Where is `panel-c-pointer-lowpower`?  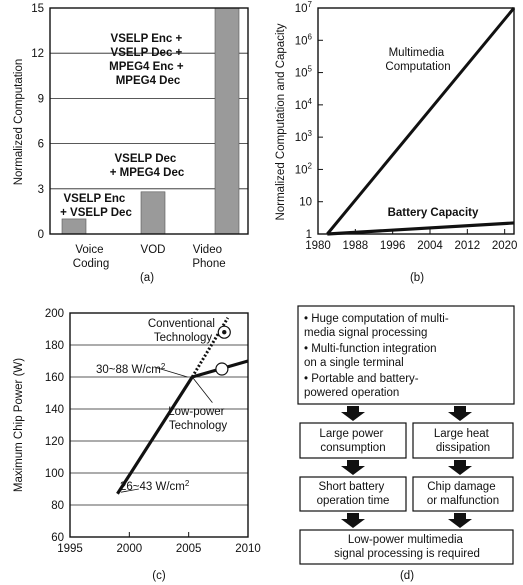 panel-c-pointer-lowpower is located at coordinates (202, 389).